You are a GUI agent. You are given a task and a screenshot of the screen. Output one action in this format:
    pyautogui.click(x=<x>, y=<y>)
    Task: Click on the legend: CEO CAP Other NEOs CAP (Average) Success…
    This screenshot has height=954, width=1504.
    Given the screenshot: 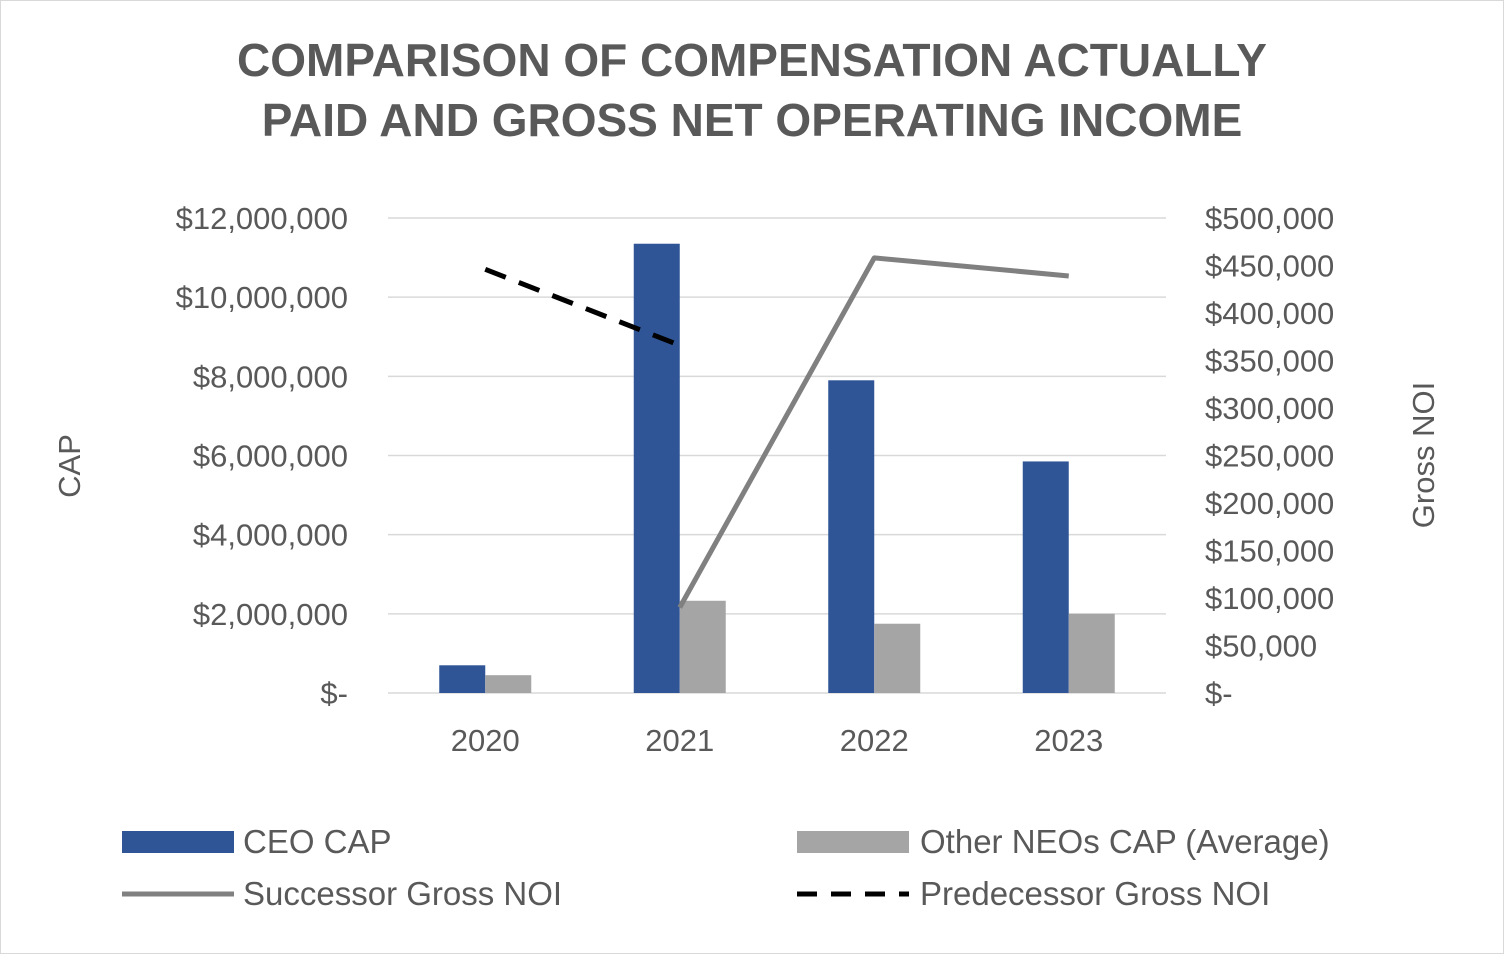 What is the action you would take?
    pyautogui.click(x=726, y=867)
    